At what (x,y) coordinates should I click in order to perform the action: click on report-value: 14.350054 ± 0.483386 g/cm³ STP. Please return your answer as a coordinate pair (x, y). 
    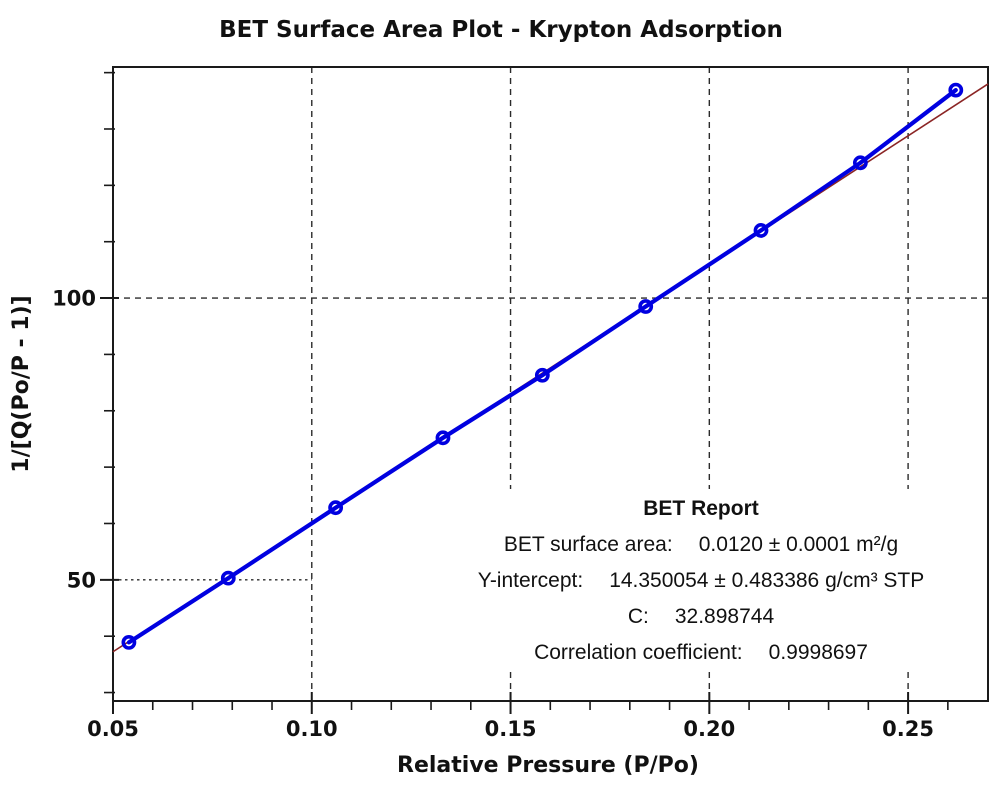
    Looking at the image, I should click on (767, 580).